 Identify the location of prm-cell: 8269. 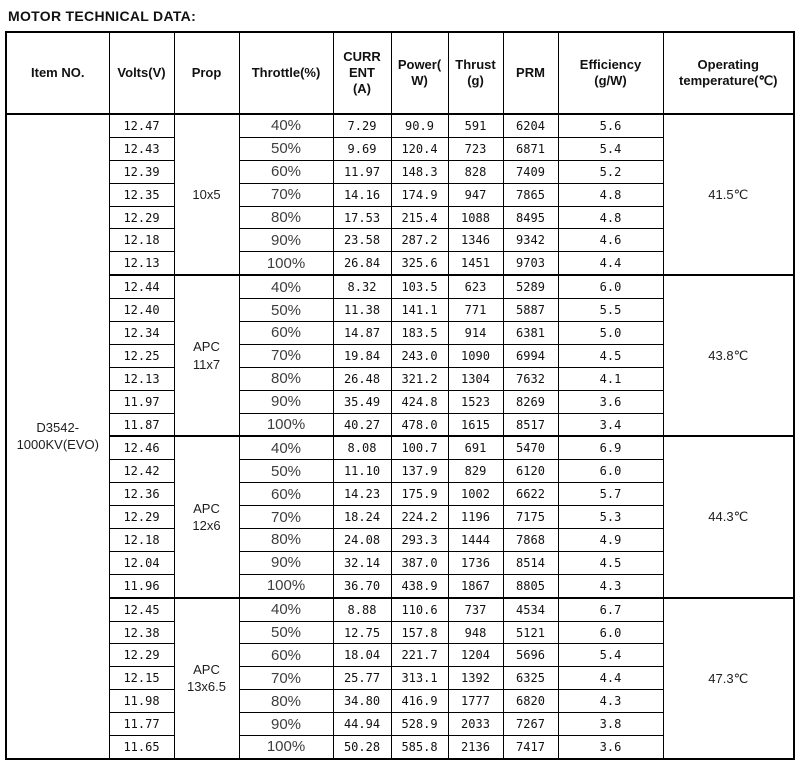
(530, 401).